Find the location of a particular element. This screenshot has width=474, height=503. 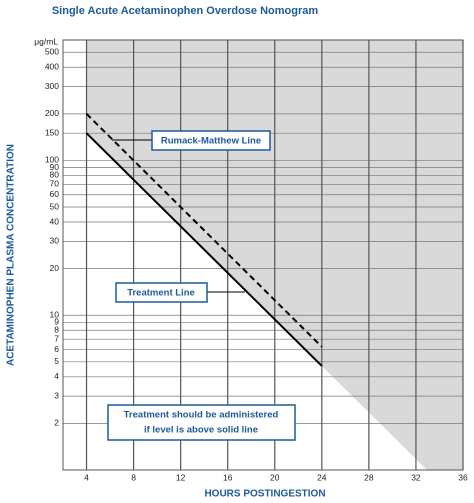

x-tick-label: 32 is located at coordinates (416, 477).